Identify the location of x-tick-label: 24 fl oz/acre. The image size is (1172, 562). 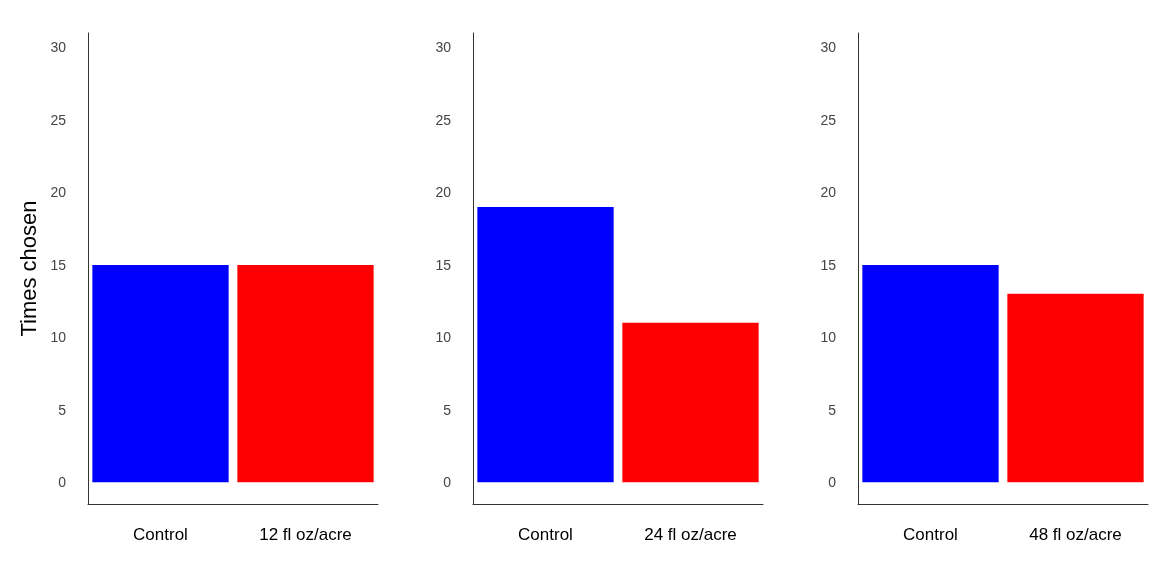
(690, 534).